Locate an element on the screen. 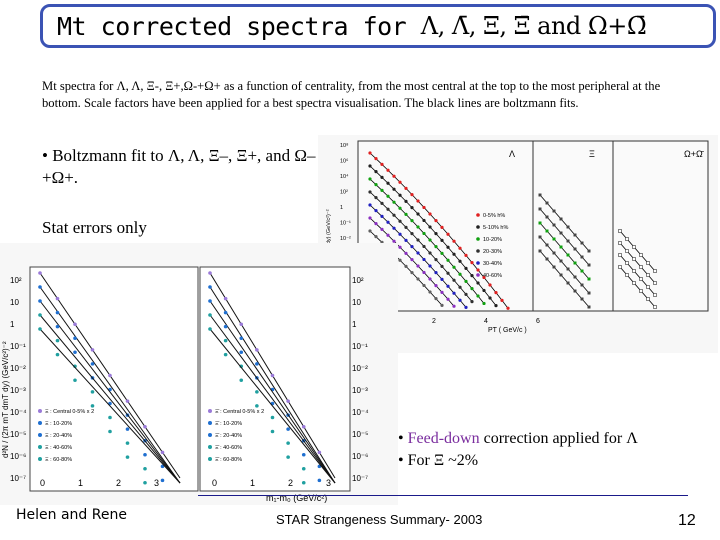 The height and width of the screenshot is (540, 720). left-panel-frame is located at coordinates (114, 379).